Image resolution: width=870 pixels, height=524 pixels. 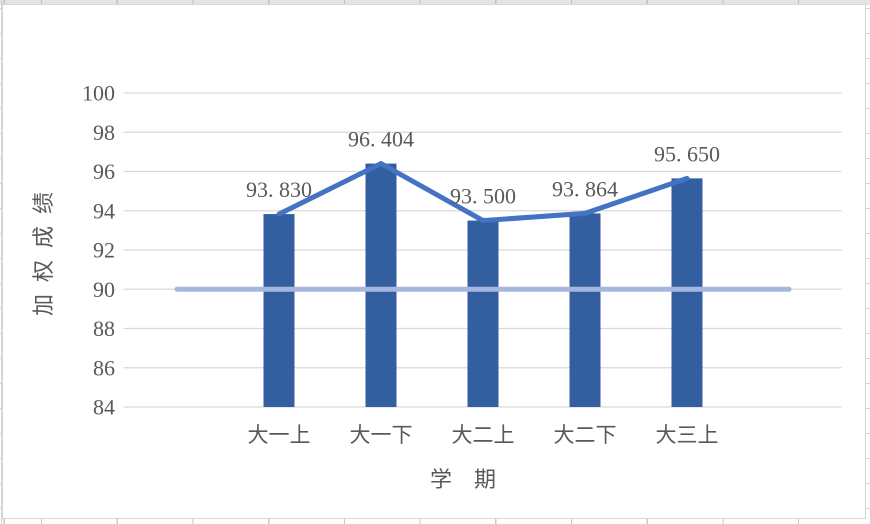 I want to click on bar-大一上, so click(x=279, y=310).